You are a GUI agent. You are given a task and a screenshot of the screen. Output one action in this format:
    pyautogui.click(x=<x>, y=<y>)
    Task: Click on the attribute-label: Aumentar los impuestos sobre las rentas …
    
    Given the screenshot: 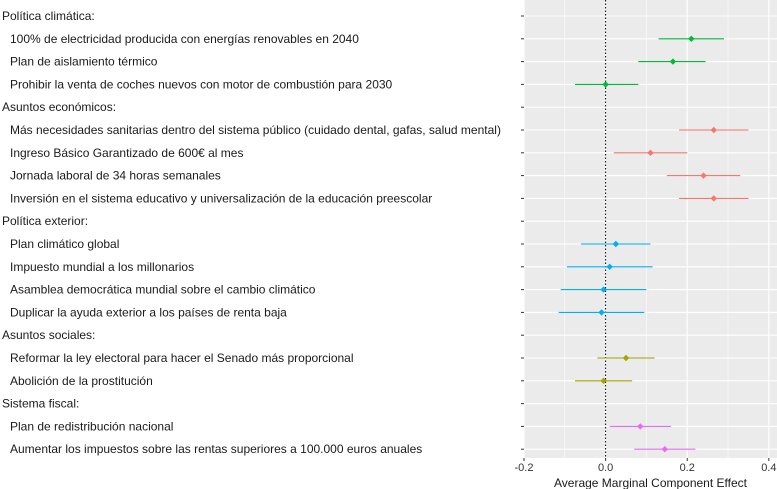 What is the action you would take?
    pyautogui.click(x=216, y=449)
    